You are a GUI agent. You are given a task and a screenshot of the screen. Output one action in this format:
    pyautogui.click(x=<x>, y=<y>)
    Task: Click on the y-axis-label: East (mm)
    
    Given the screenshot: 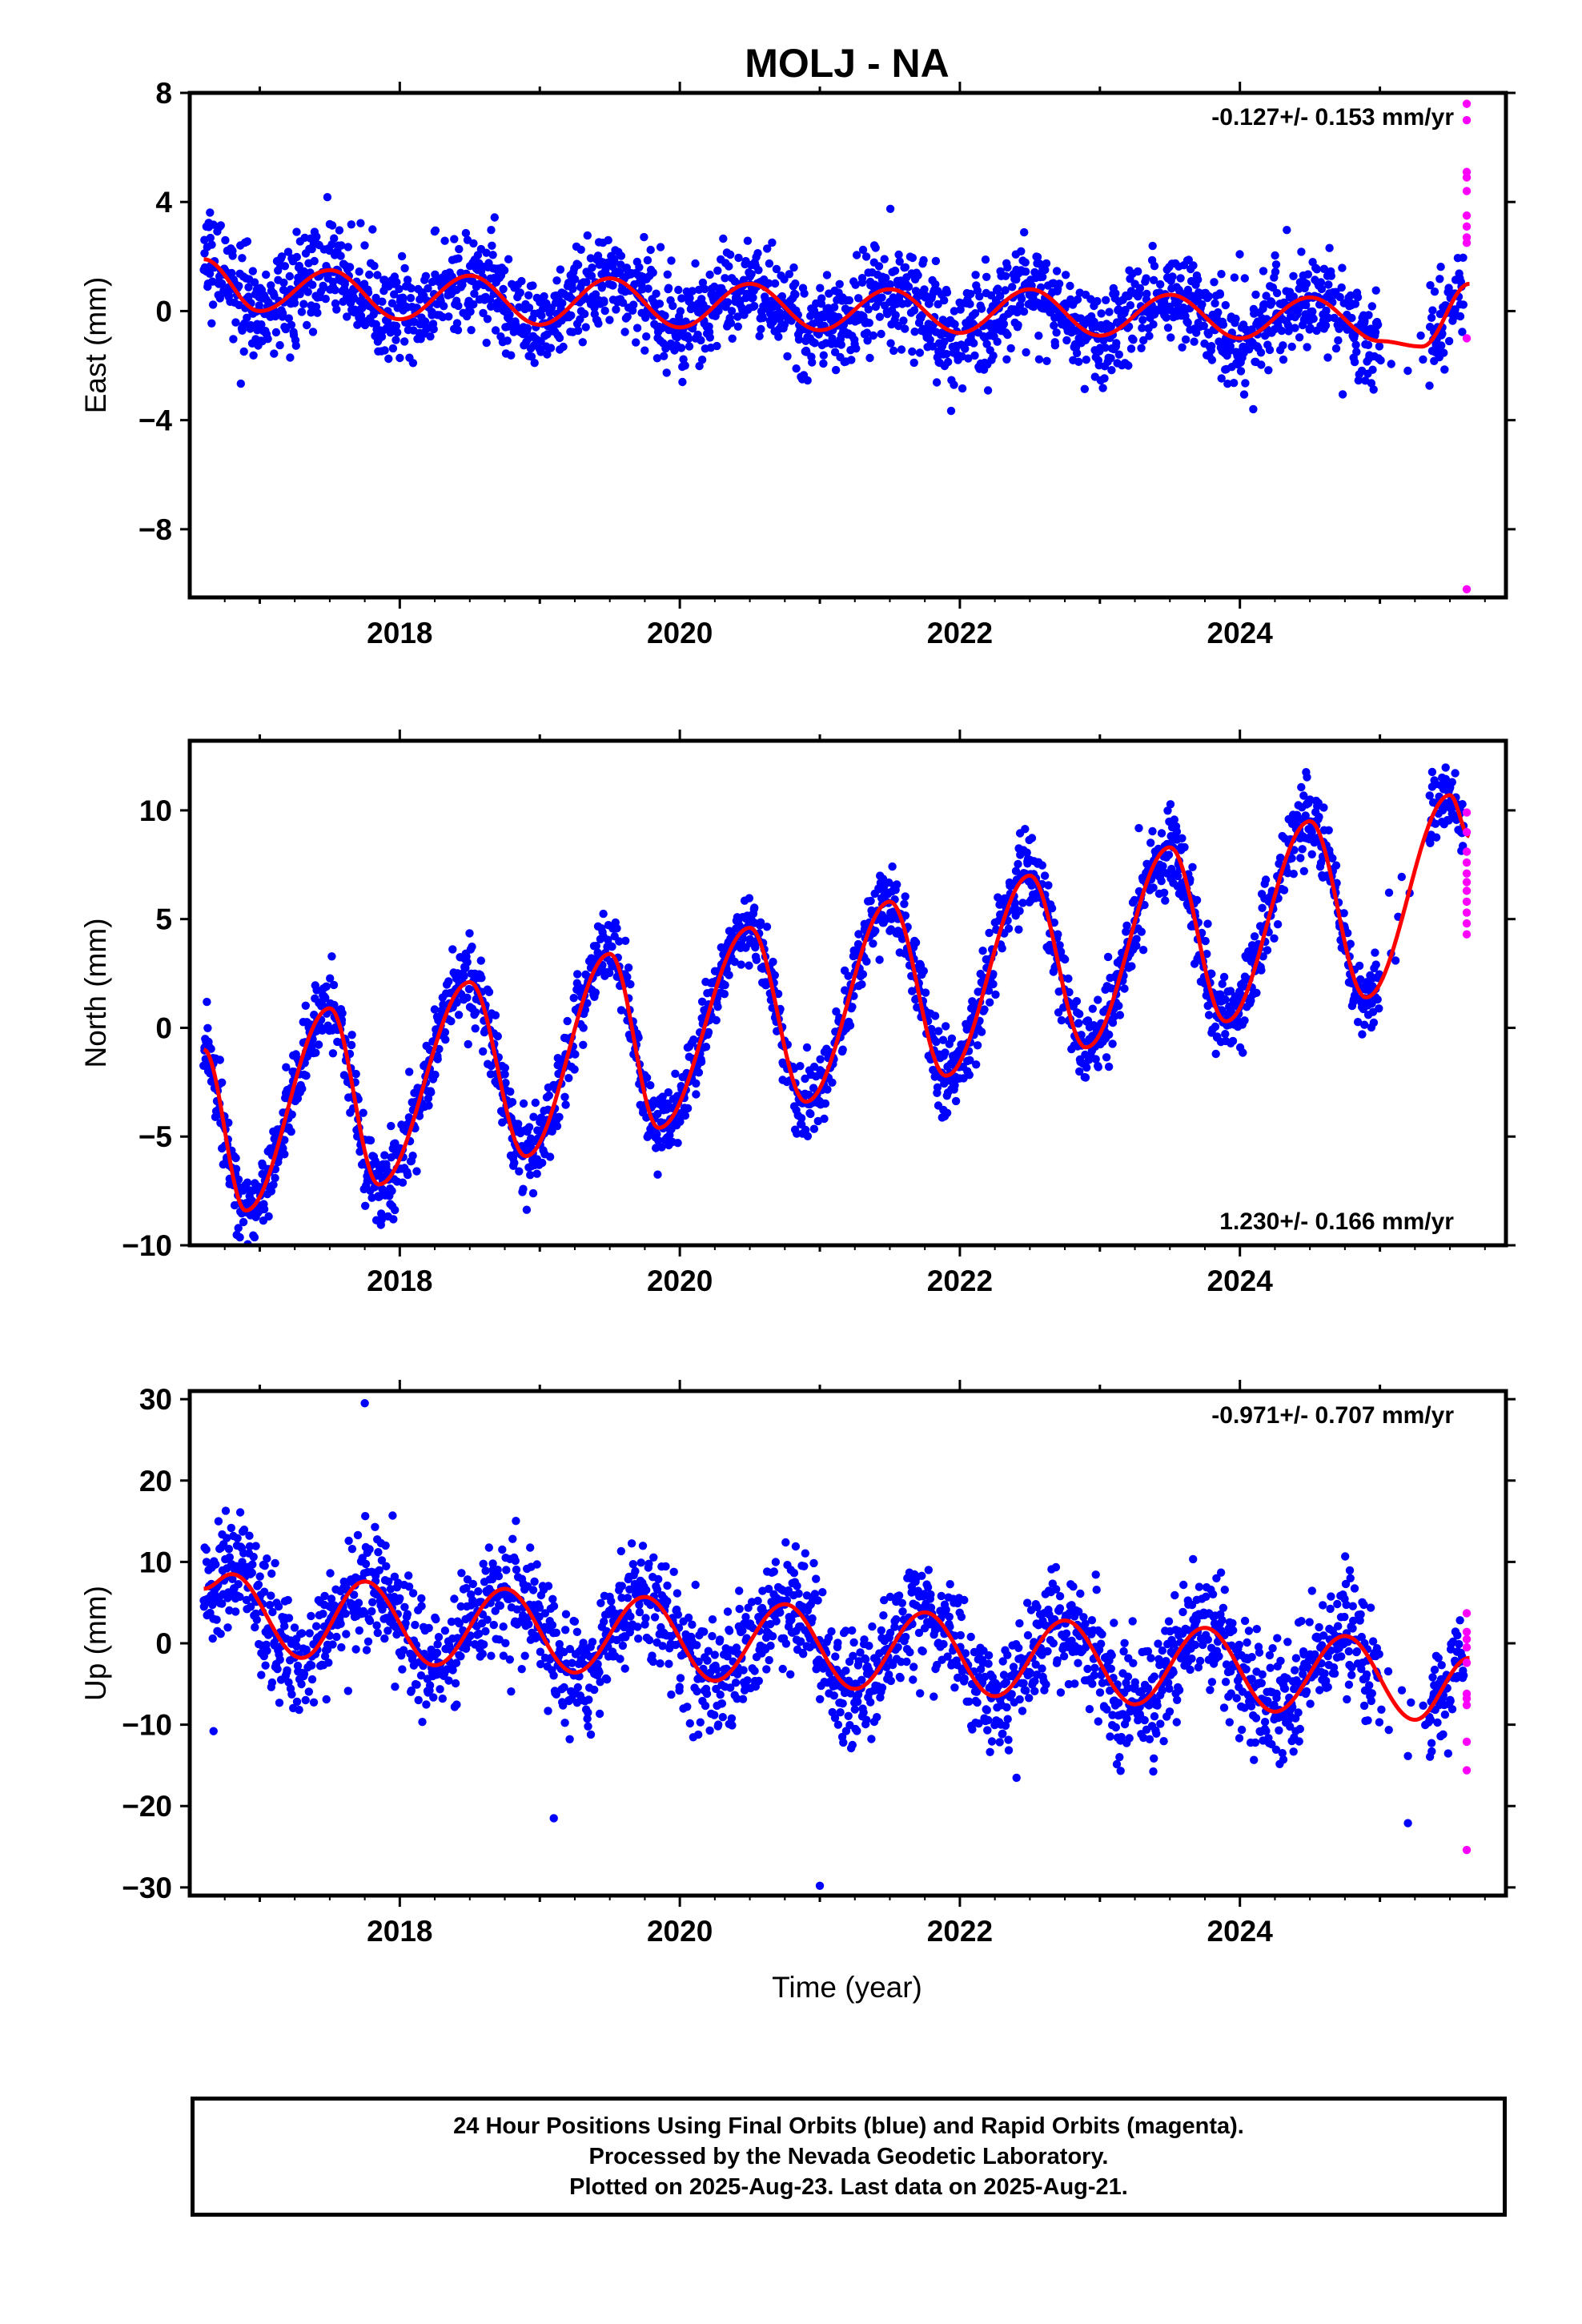 What is the action you would take?
    pyautogui.click(x=96, y=345)
    